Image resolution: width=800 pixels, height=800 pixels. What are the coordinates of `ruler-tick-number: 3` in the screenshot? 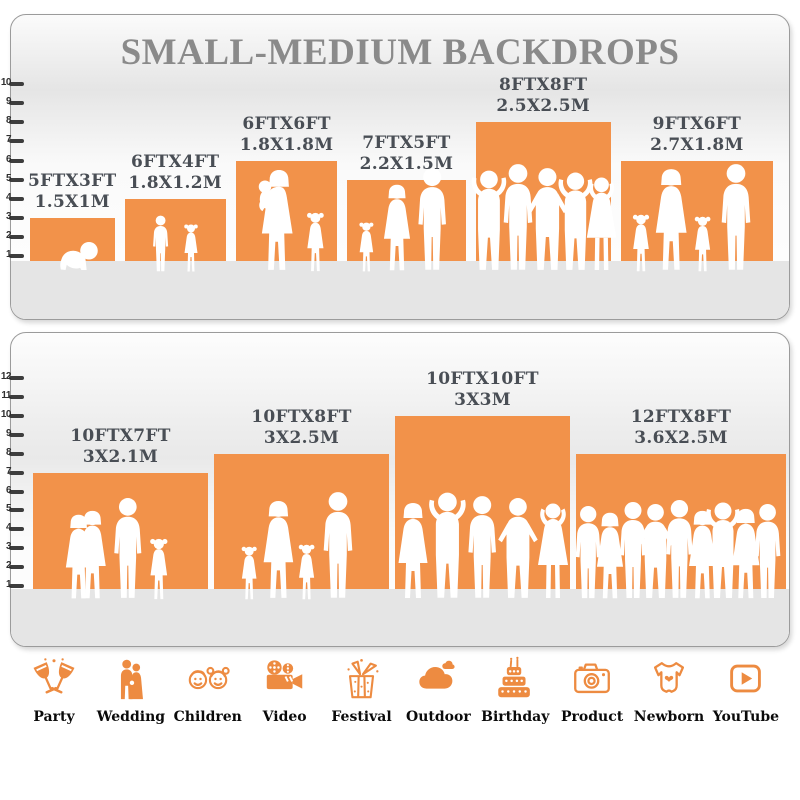 It's located at (8, 547).